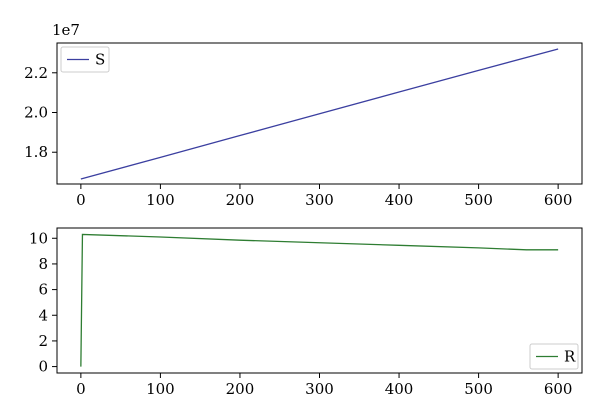 Image resolution: width=600 pixels, height=415 pixels. What do you see at coordinates (43, 367) in the screenshot?
I see `y-tick-label: 0` at bounding box center [43, 367].